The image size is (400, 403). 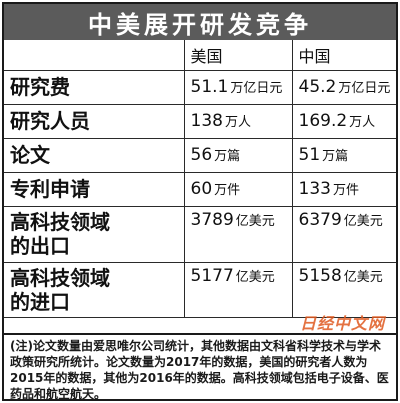 I want to click on row-label: 高科技领域 的进口, so click(x=94, y=289).